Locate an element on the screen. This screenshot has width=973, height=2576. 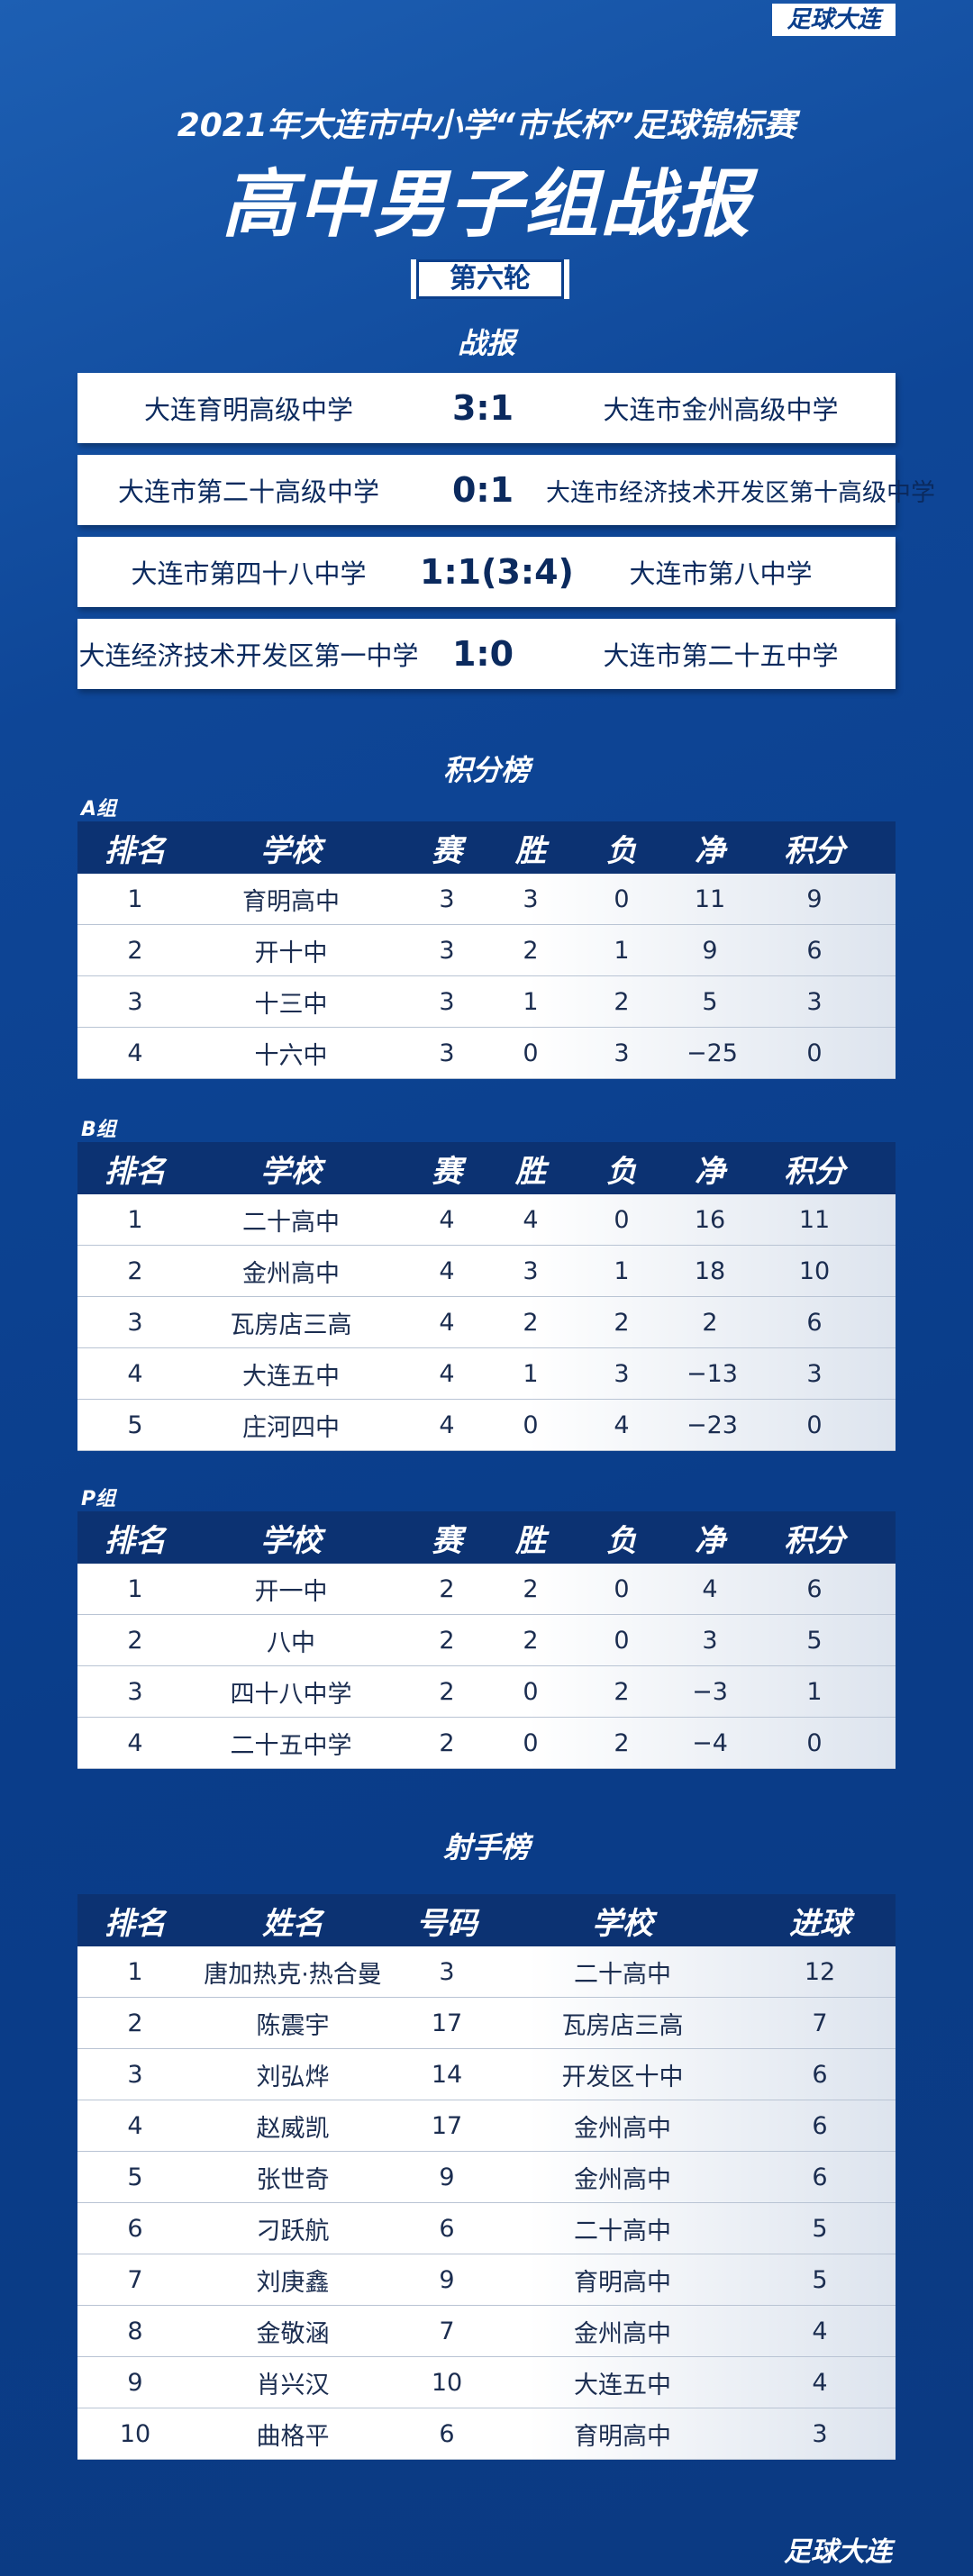
logo: 足球大连 is located at coordinates (838, 2552).